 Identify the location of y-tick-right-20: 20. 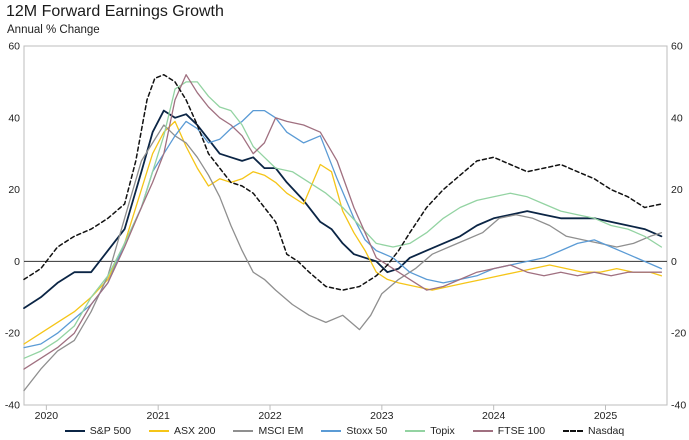
(677, 190).